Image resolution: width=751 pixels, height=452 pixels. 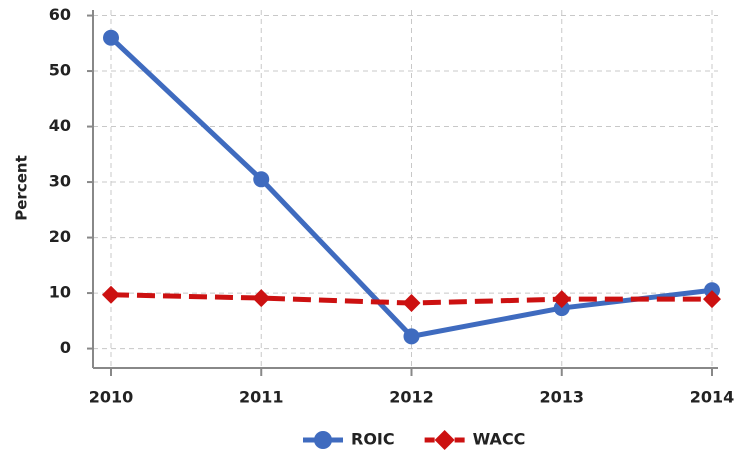 I want to click on x-tick-label: 2010, so click(x=111, y=397).